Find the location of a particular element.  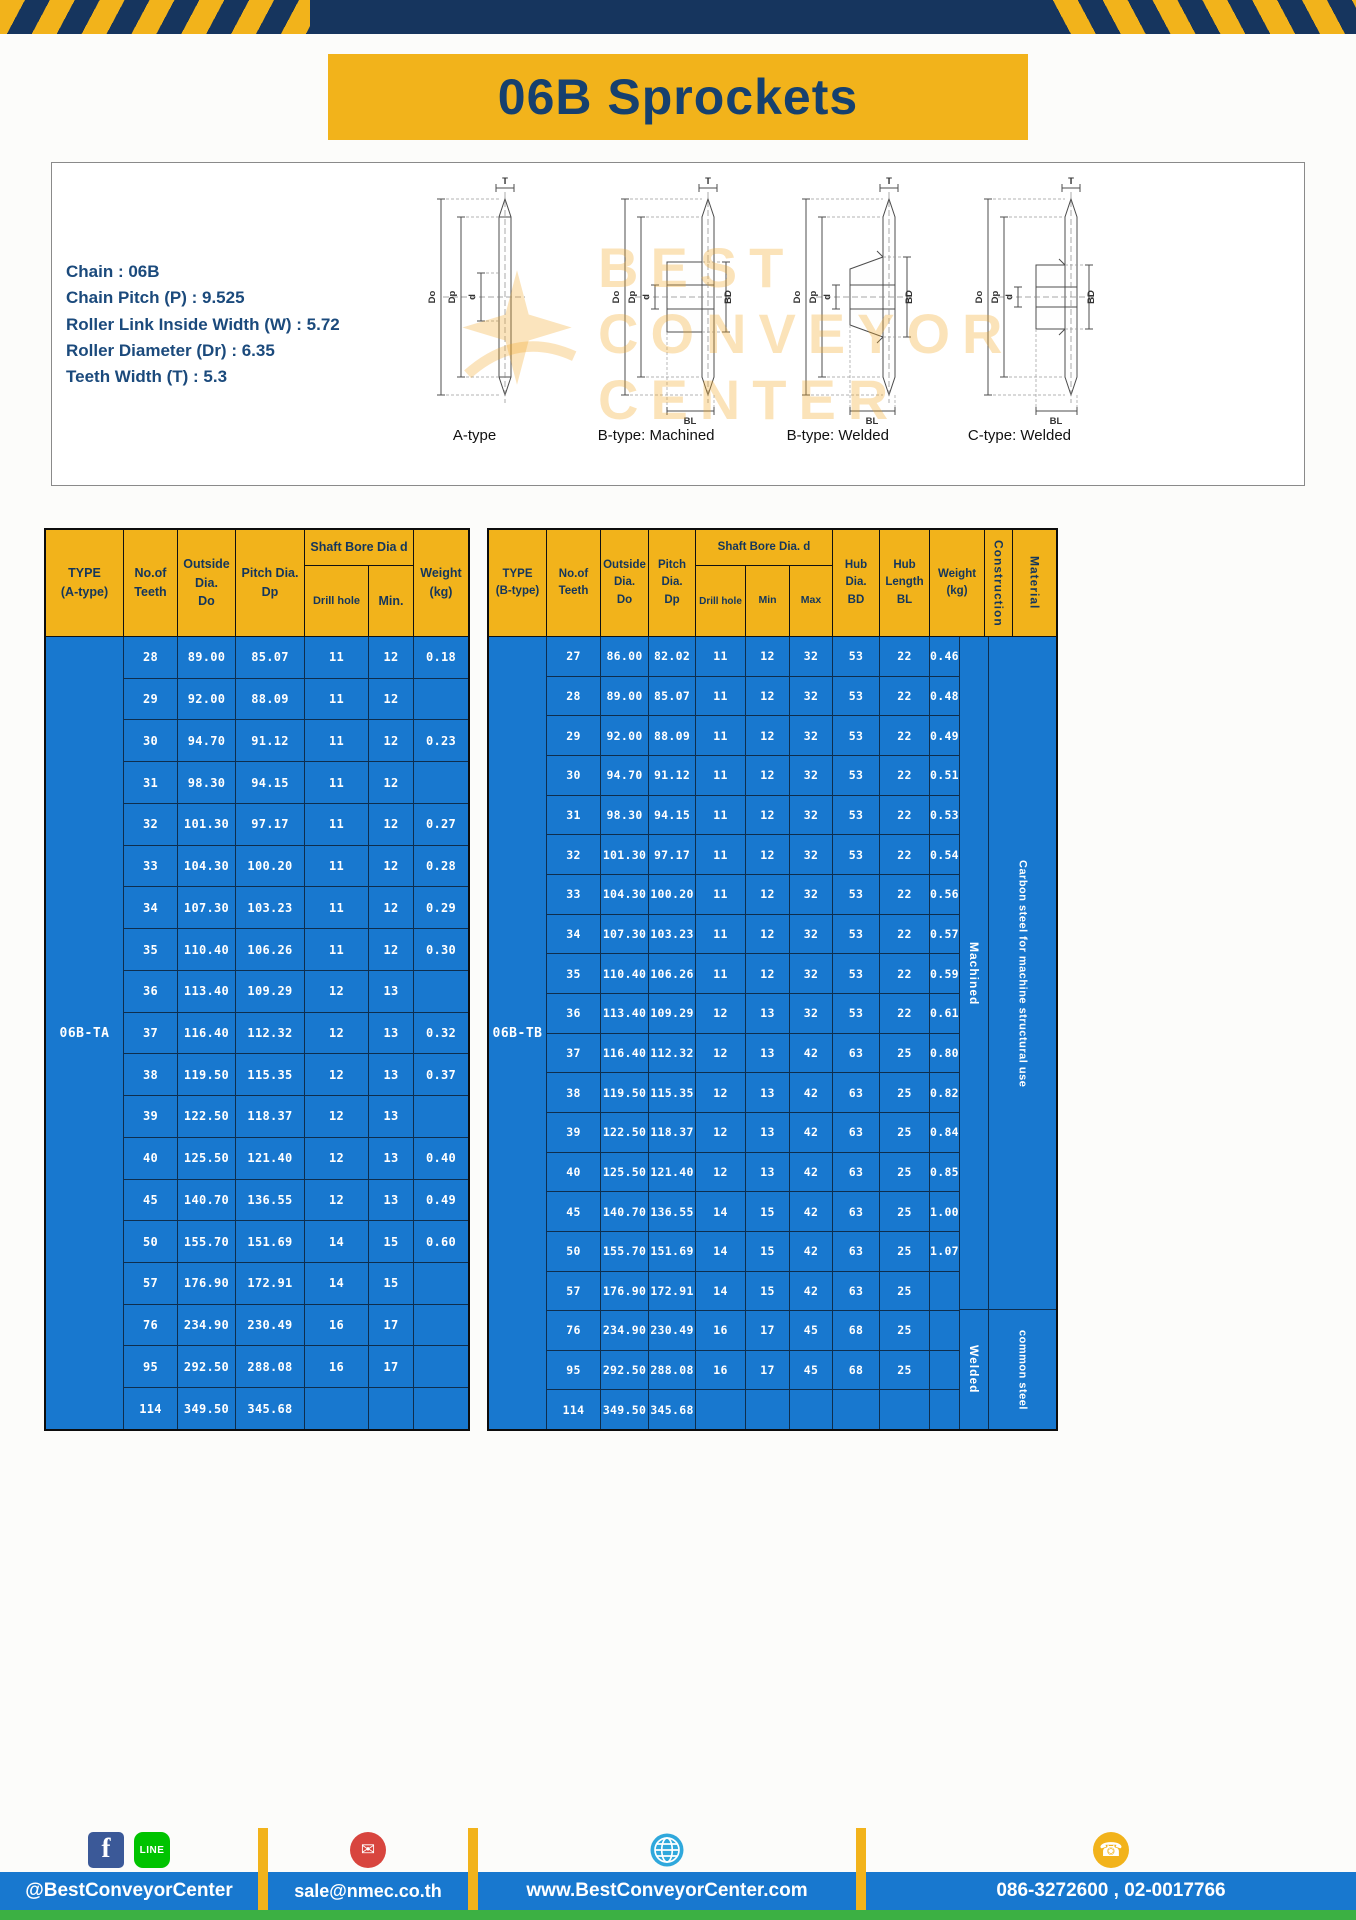

table-row: 45 140.70 136.55 12 13 0.49 is located at coordinates (295, 1200).